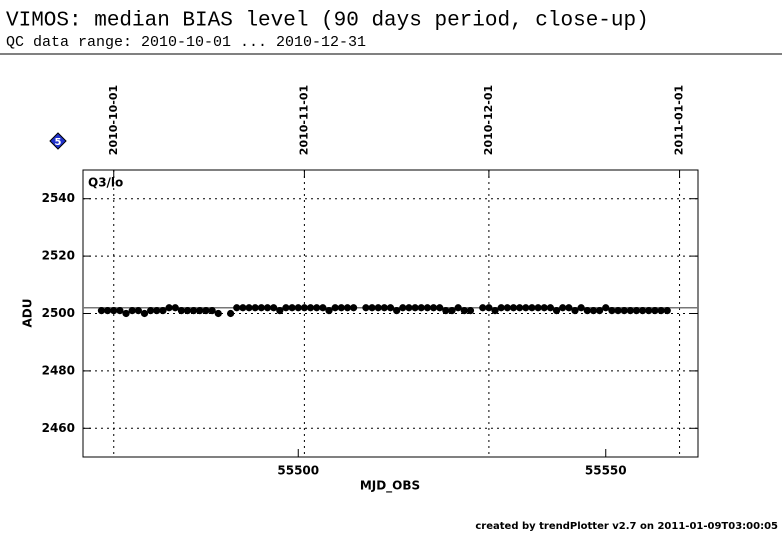 The image size is (782, 542). What do you see at coordinates (58, 313) in the screenshot?
I see `y-tick-label: 2500` at bounding box center [58, 313].